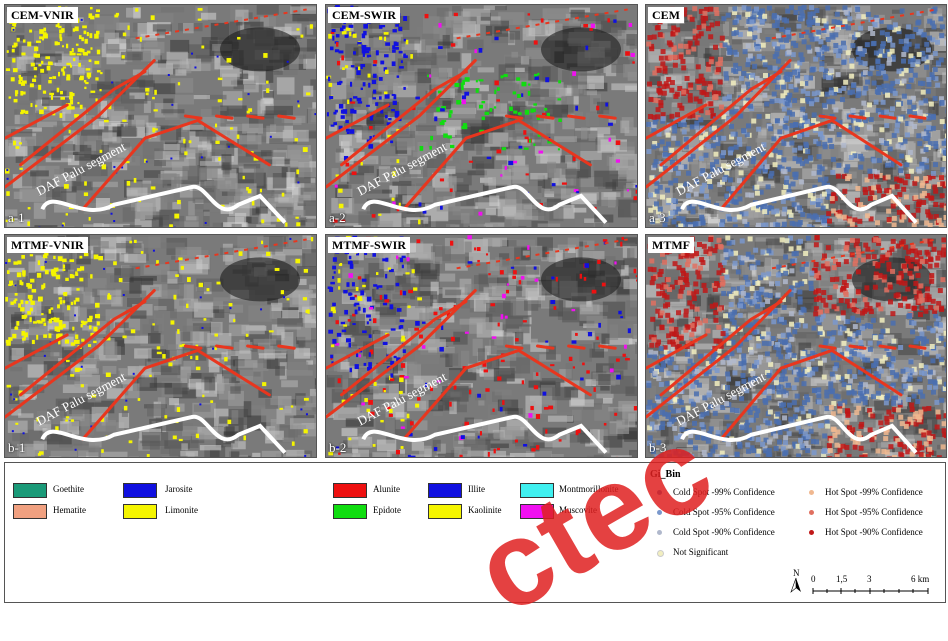  I want to click on gi-label-hot-90: Hot Spot -90% Confidence, so click(874, 532).